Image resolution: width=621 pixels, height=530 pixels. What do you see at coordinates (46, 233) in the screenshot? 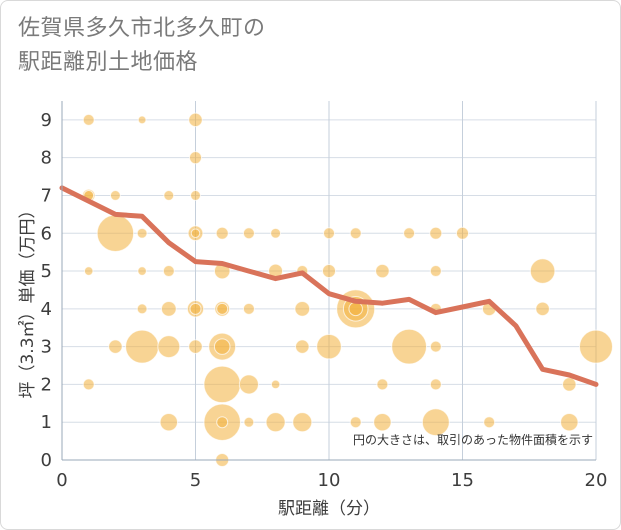
I see `y-tick-label: 6` at bounding box center [46, 233].